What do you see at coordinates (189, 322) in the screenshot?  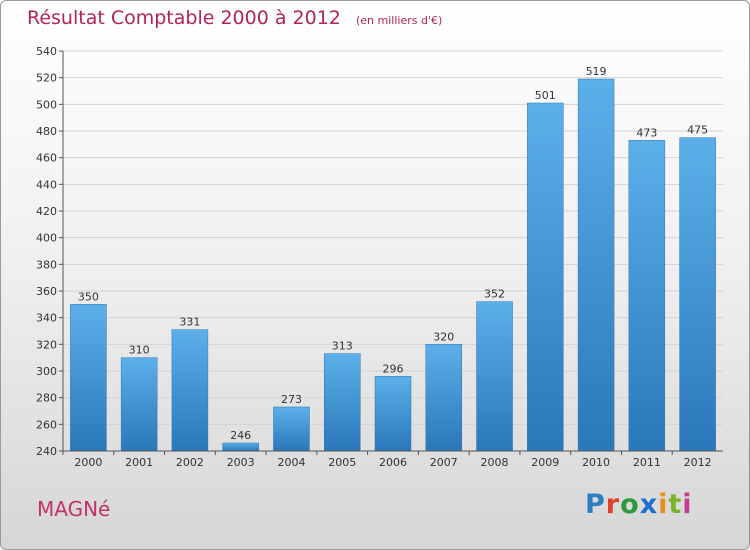 I see `data-label: 331` at bounding box center [189, 322].